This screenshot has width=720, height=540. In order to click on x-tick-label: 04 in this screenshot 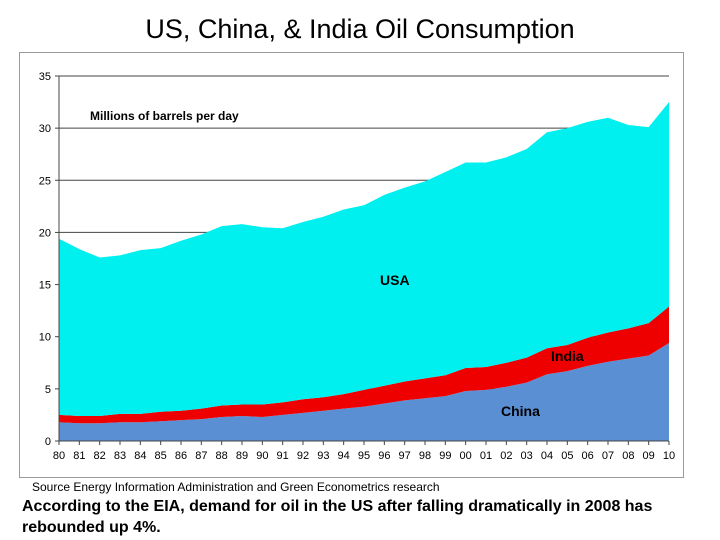, I will do `click(547, 456)`.